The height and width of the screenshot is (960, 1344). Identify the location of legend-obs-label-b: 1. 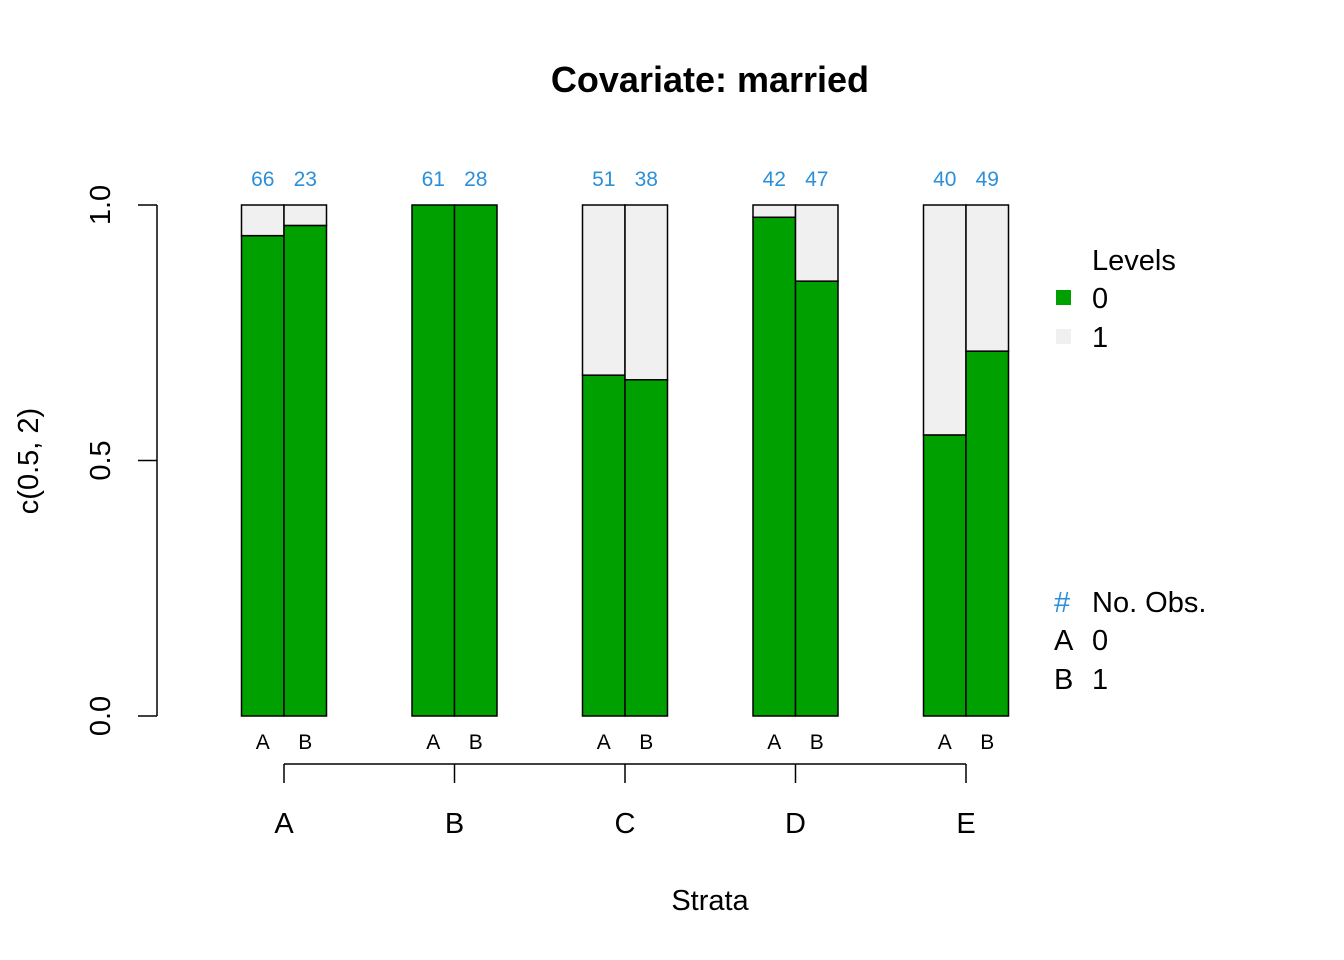
(1100, 680).